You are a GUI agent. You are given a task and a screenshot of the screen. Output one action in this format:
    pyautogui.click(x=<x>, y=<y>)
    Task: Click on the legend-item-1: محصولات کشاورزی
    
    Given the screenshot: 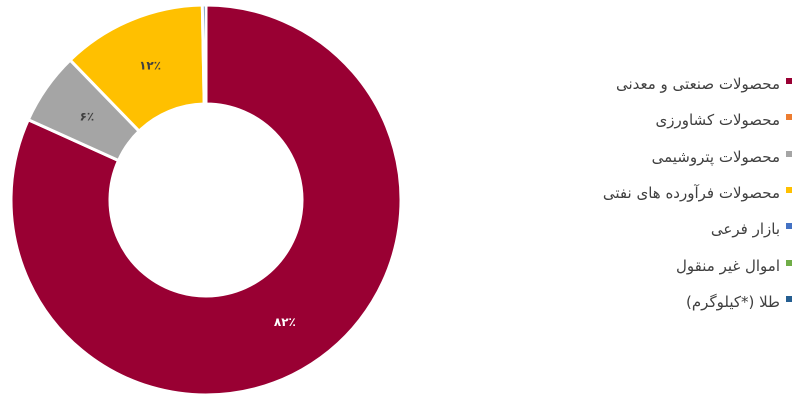 What is the action you would take?
    pyautogui.click(x=676, y=120)
    